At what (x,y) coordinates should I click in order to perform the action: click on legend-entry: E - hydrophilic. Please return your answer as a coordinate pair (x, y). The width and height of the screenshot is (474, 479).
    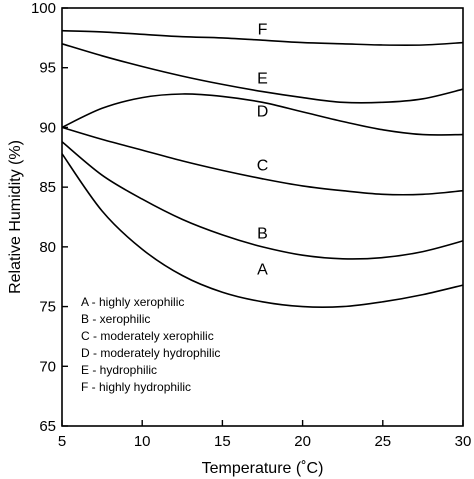
    Looking at the image, I should click on (119, 370).